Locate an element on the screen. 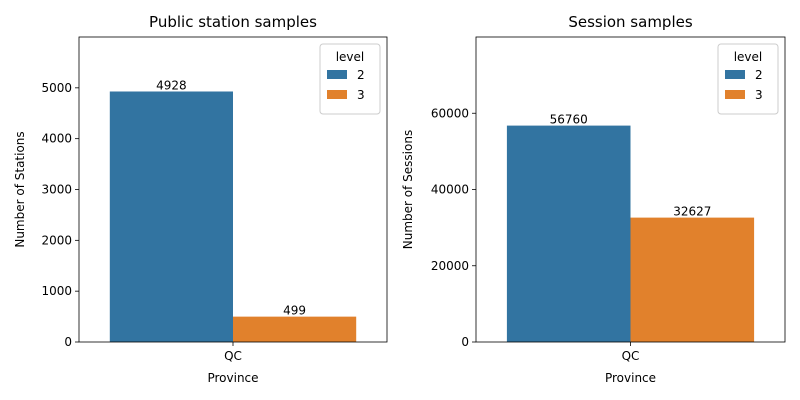 This screenshot has width=800, height=400. y-tick-label: 20000 is located at coordinates (450, 266).